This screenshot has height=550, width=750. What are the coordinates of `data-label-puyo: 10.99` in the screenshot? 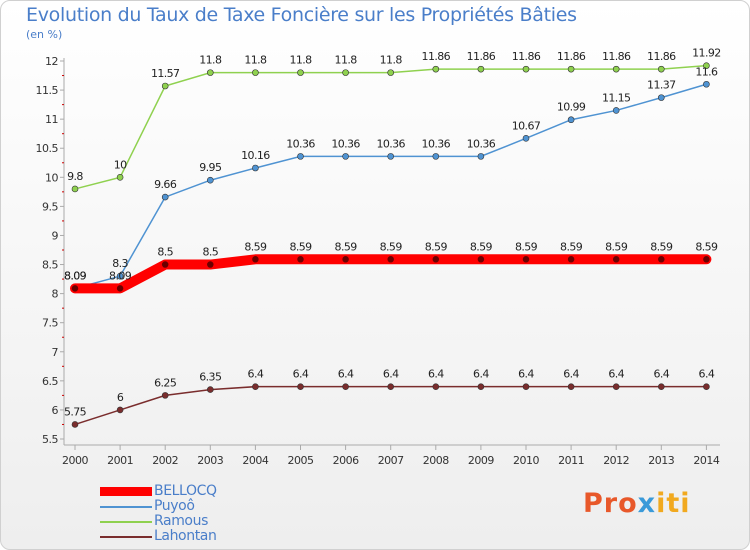 It's located at (571, 107).